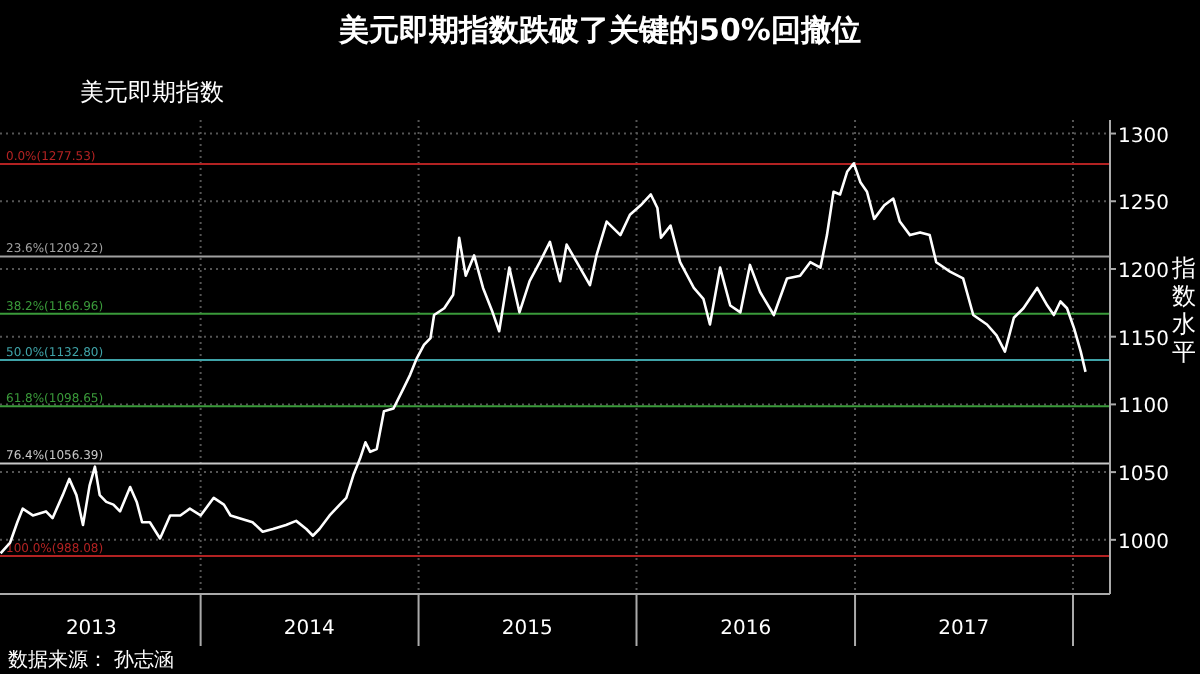 The height and width of the screenshot is (674, 1200). I want to click on y-tick-label: 1150, so click(1143, 339).